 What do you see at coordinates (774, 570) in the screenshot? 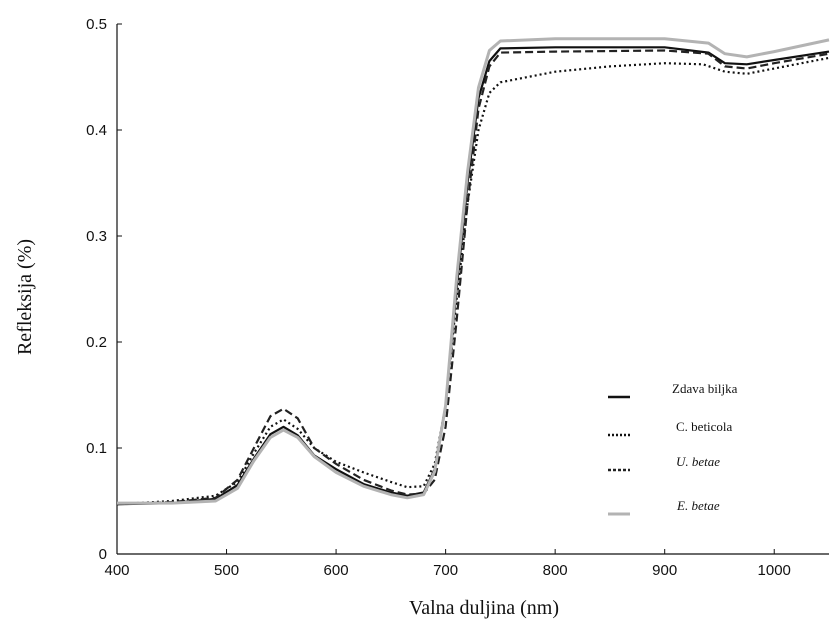
I see `x-tick-label: 1000` at bounding box center [774, 570].